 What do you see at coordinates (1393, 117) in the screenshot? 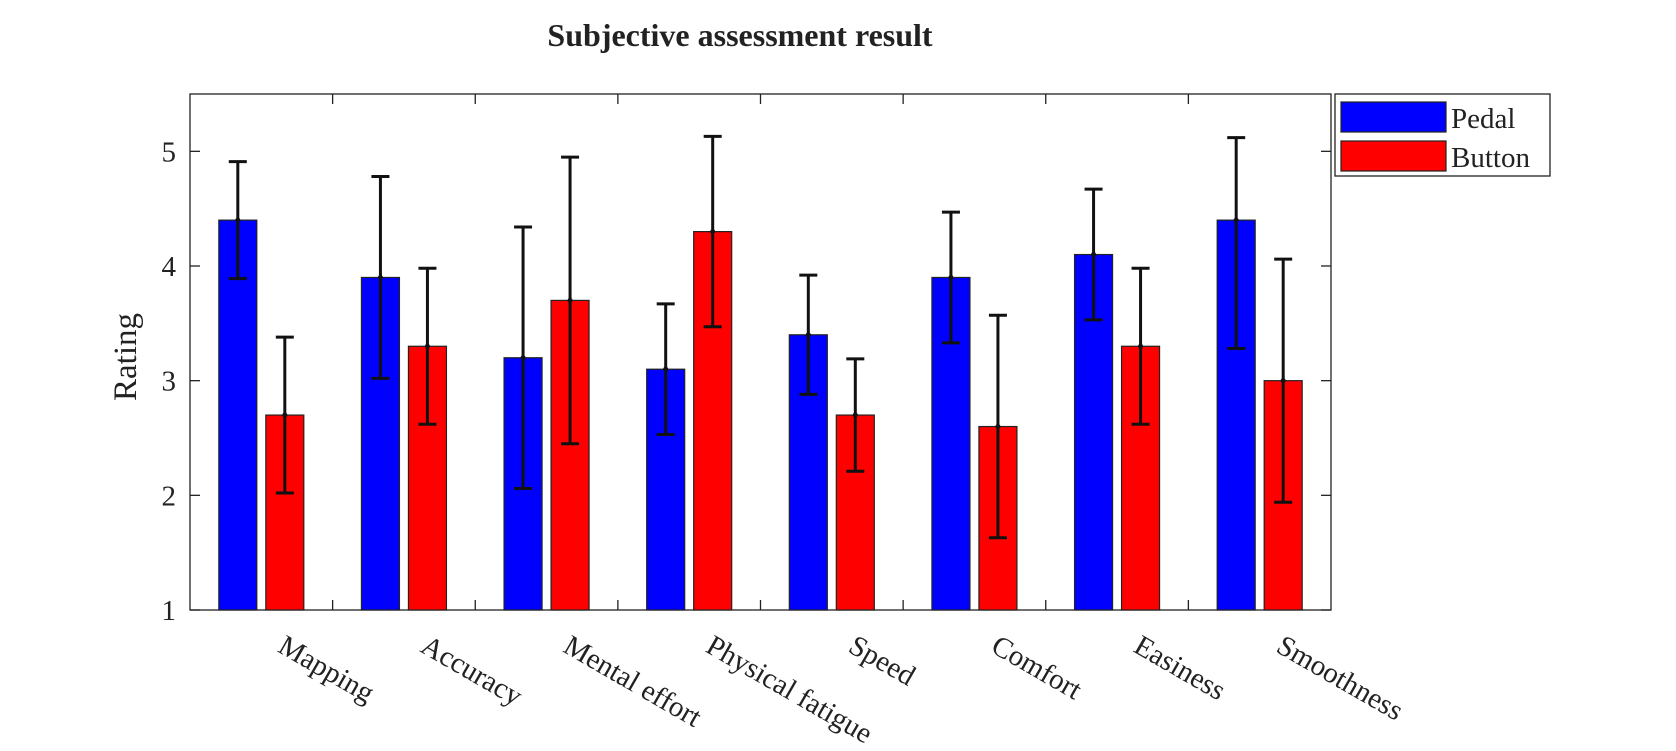
I see `legend-swatch-pedal` at bounding box center [1393, 117].